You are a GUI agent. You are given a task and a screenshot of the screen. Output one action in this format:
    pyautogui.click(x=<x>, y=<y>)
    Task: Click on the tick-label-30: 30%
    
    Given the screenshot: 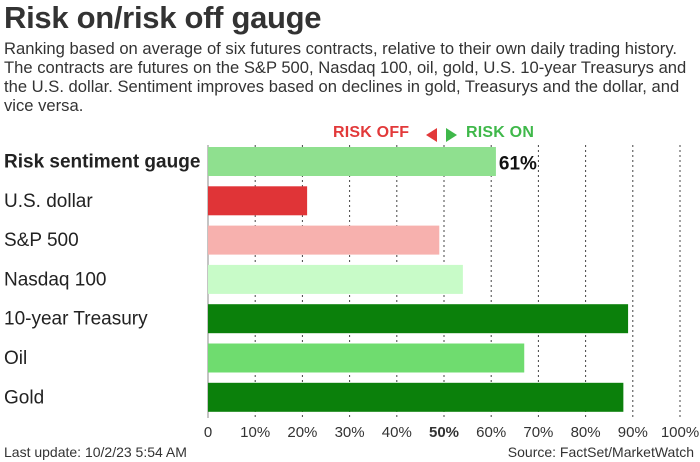 What is the action you would take?
    pyautogui.click(x=350, y=432)
    